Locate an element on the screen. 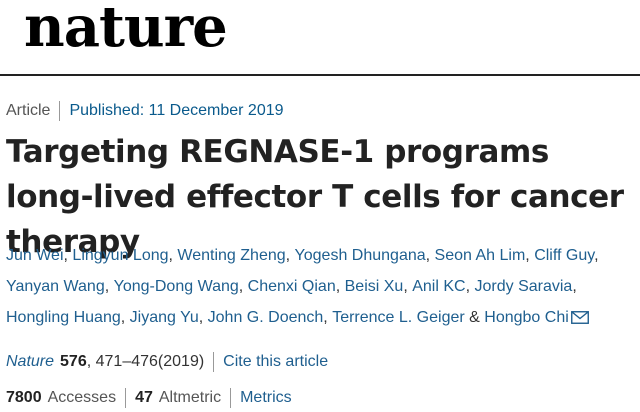 The height and width of the screenshot is (412, 640). author-link: Jiyang Yu is located at coordinates (164, 317).